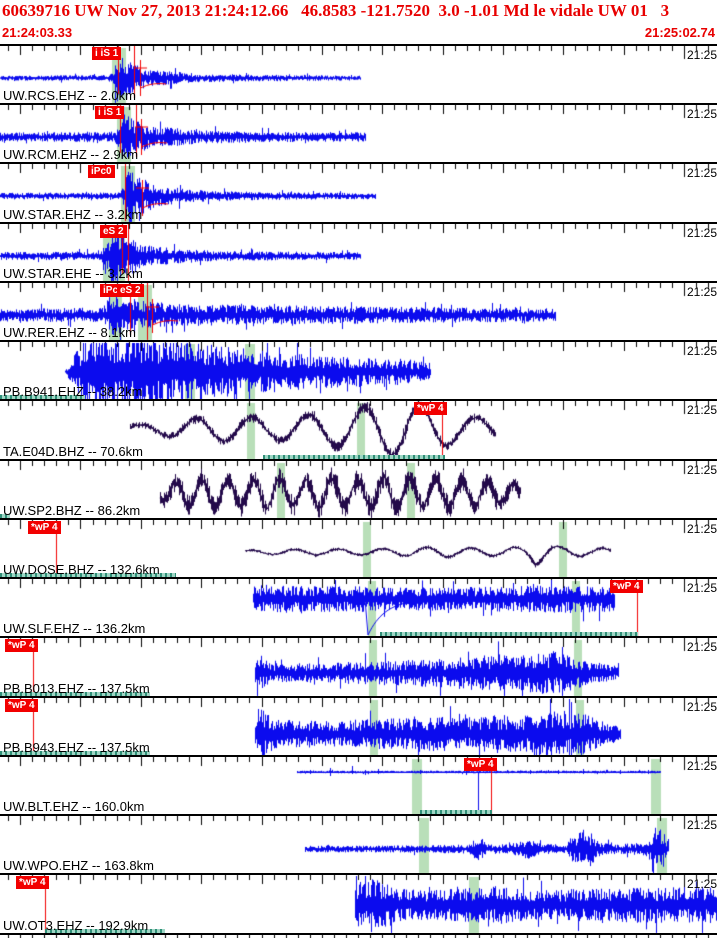 This screenshot has height=938, width=717. I want to click on station-label: UW.SP2.BHZ -- 86.2km, so click(72, 510).